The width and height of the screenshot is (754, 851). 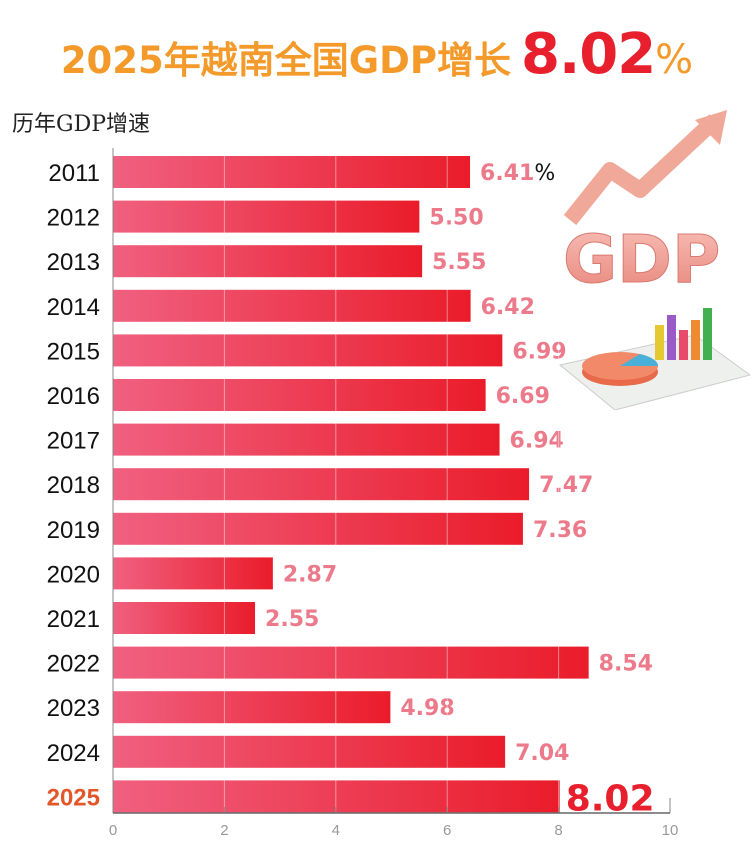 What do you see at coordinates (542, 753) in the screenshot?
I see `data-label: 7.04` at bounding box center [542, 753].